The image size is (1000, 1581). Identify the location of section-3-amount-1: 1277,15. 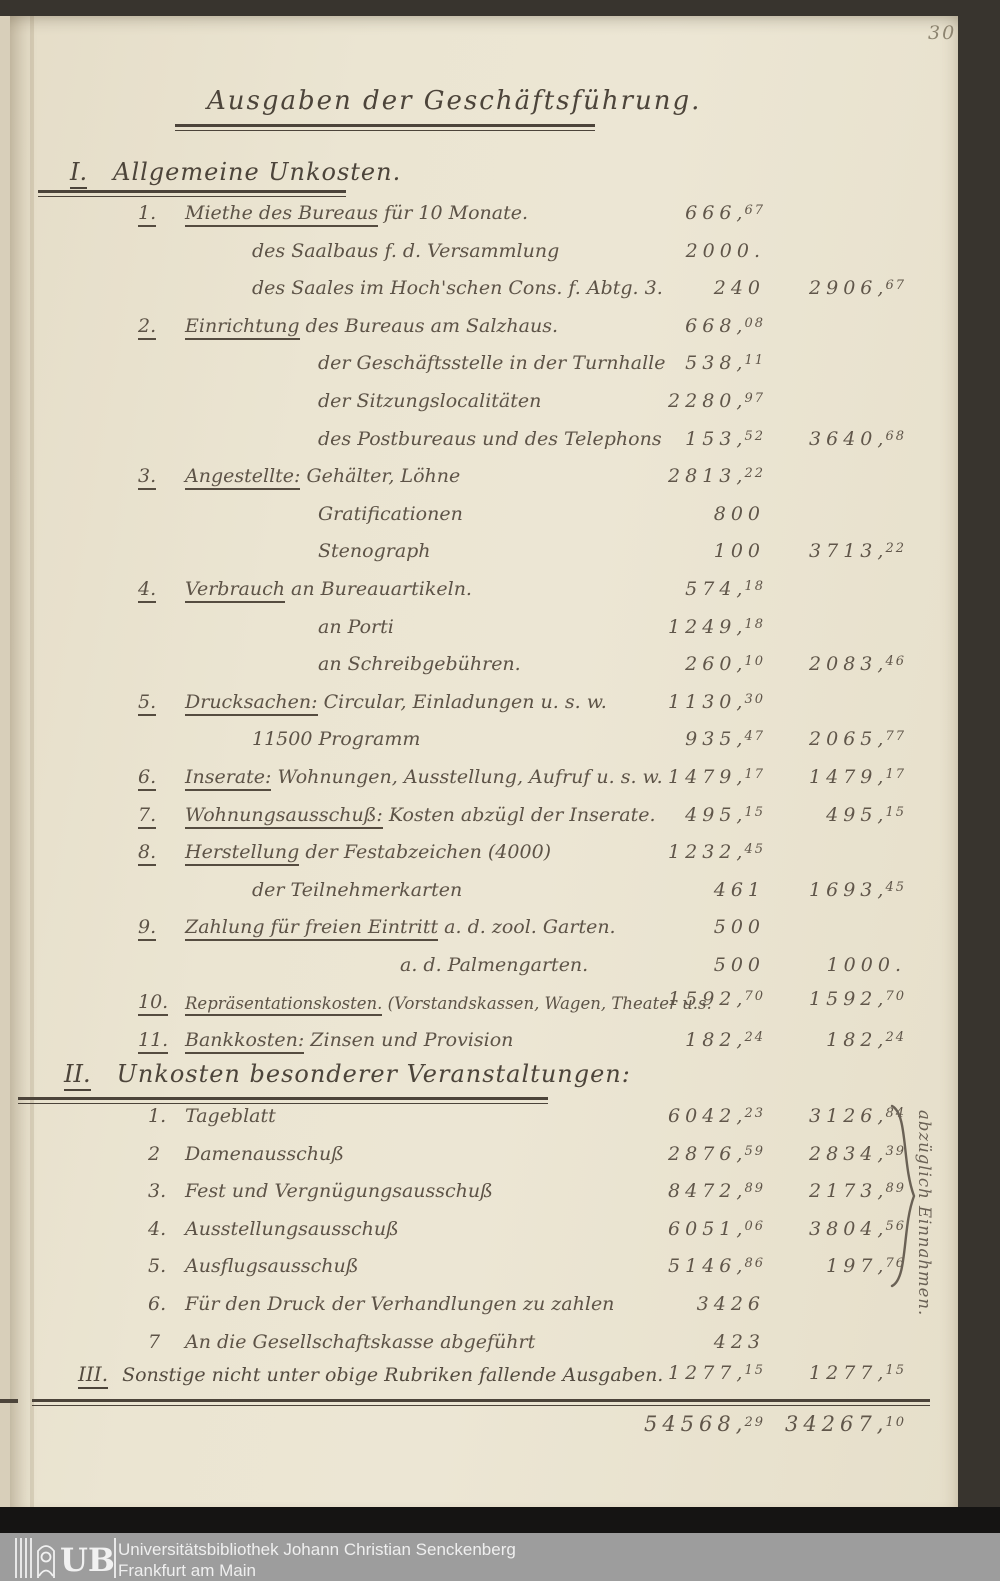
(716, 1373).